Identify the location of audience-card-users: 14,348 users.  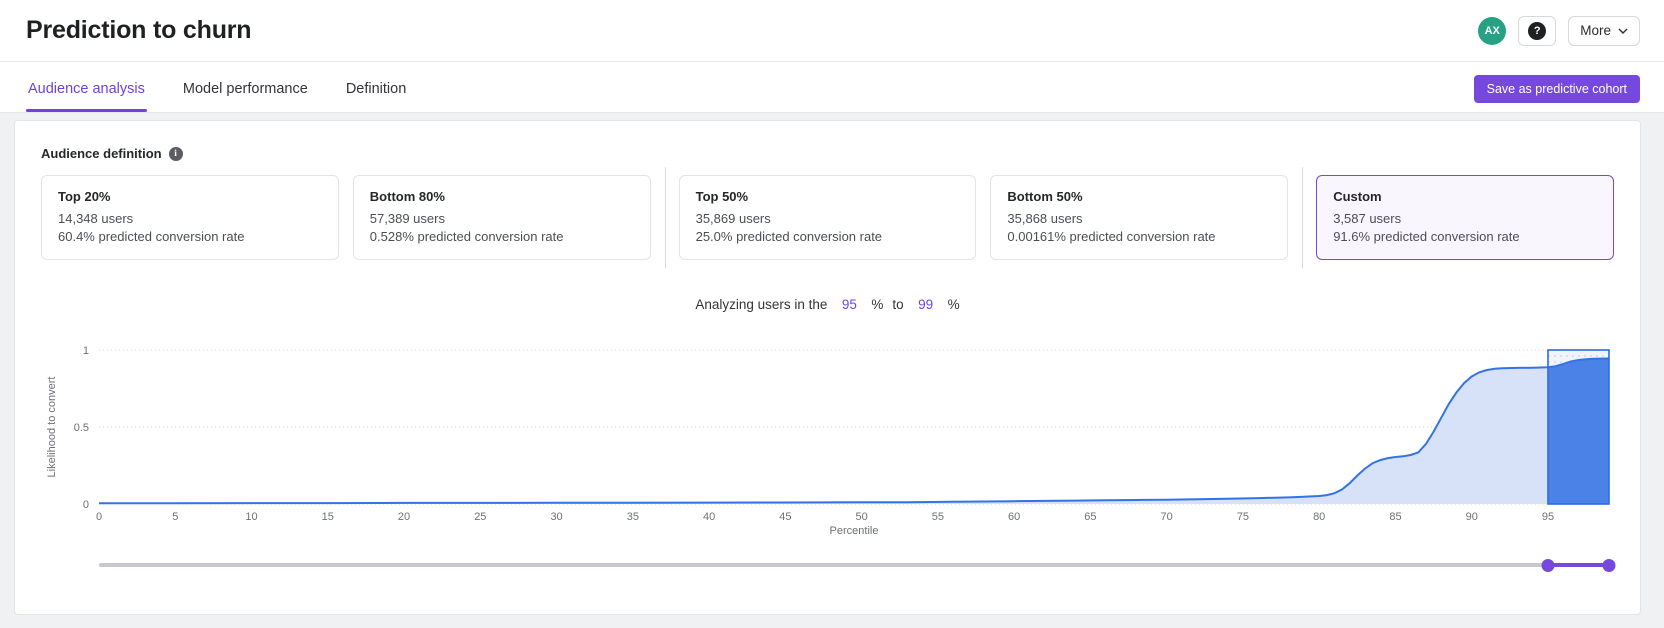
(96, 218).